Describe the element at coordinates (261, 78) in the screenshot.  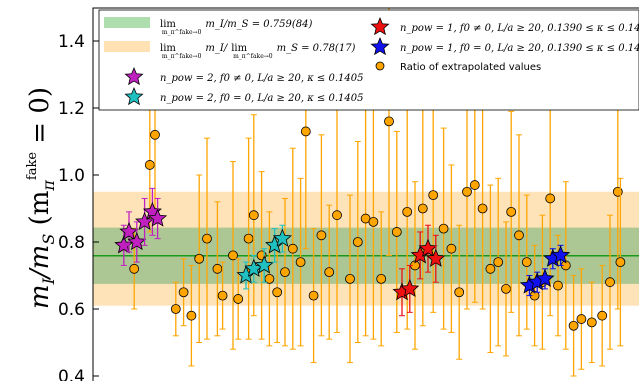
I see `legend-label-magenta: n_pow = 2, f0 ≠ 0, L/a ≥ 20, κ ≤ 0.1405` at that location.